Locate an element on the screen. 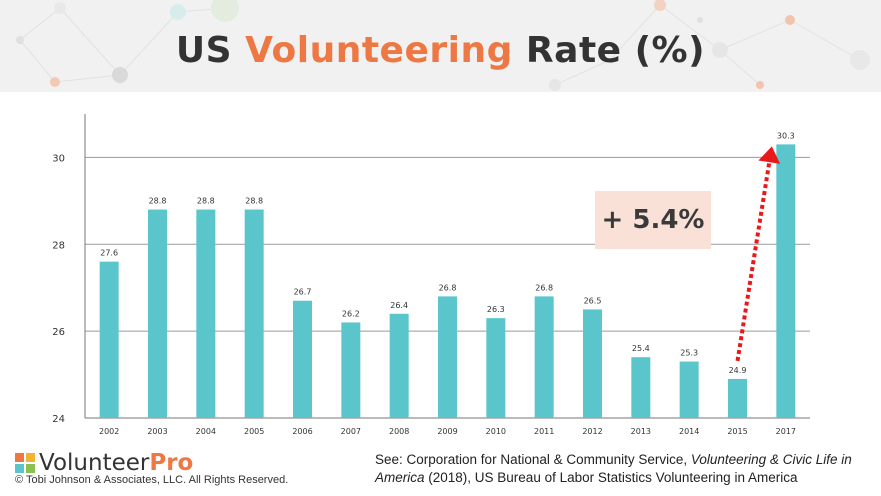 The height and width of the screenshot is (496, 881). logo-pro: Pro is located at coordinates (171, 463).